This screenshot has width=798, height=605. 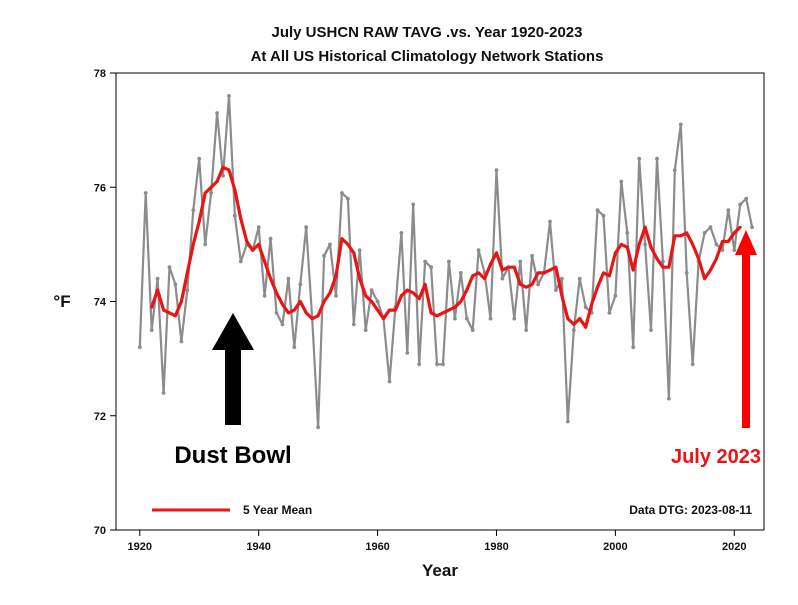 What do you see at coordinates (61, 301) in the screenshot?
I see `y-axis-label: °F` at bounding box center [61, 301].